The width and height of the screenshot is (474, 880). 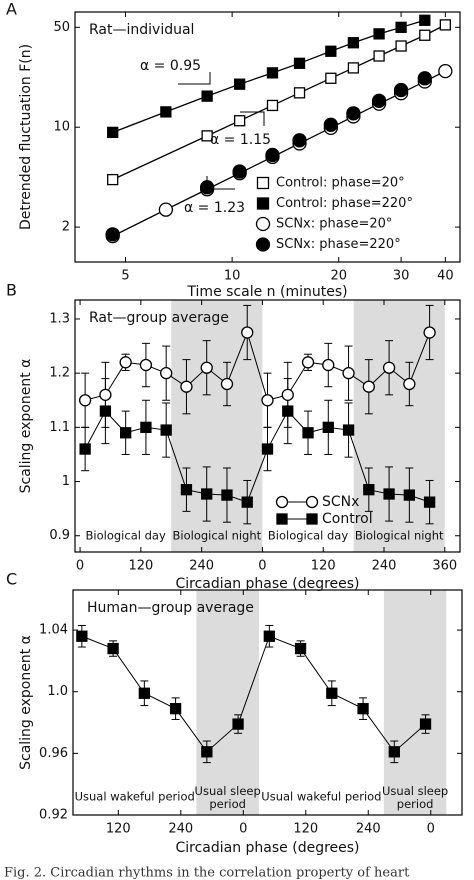 What do you see at coordinates (125, 276) in the screenshot?
I see `x-tick-label: 5` at bounding box center [125, 276].